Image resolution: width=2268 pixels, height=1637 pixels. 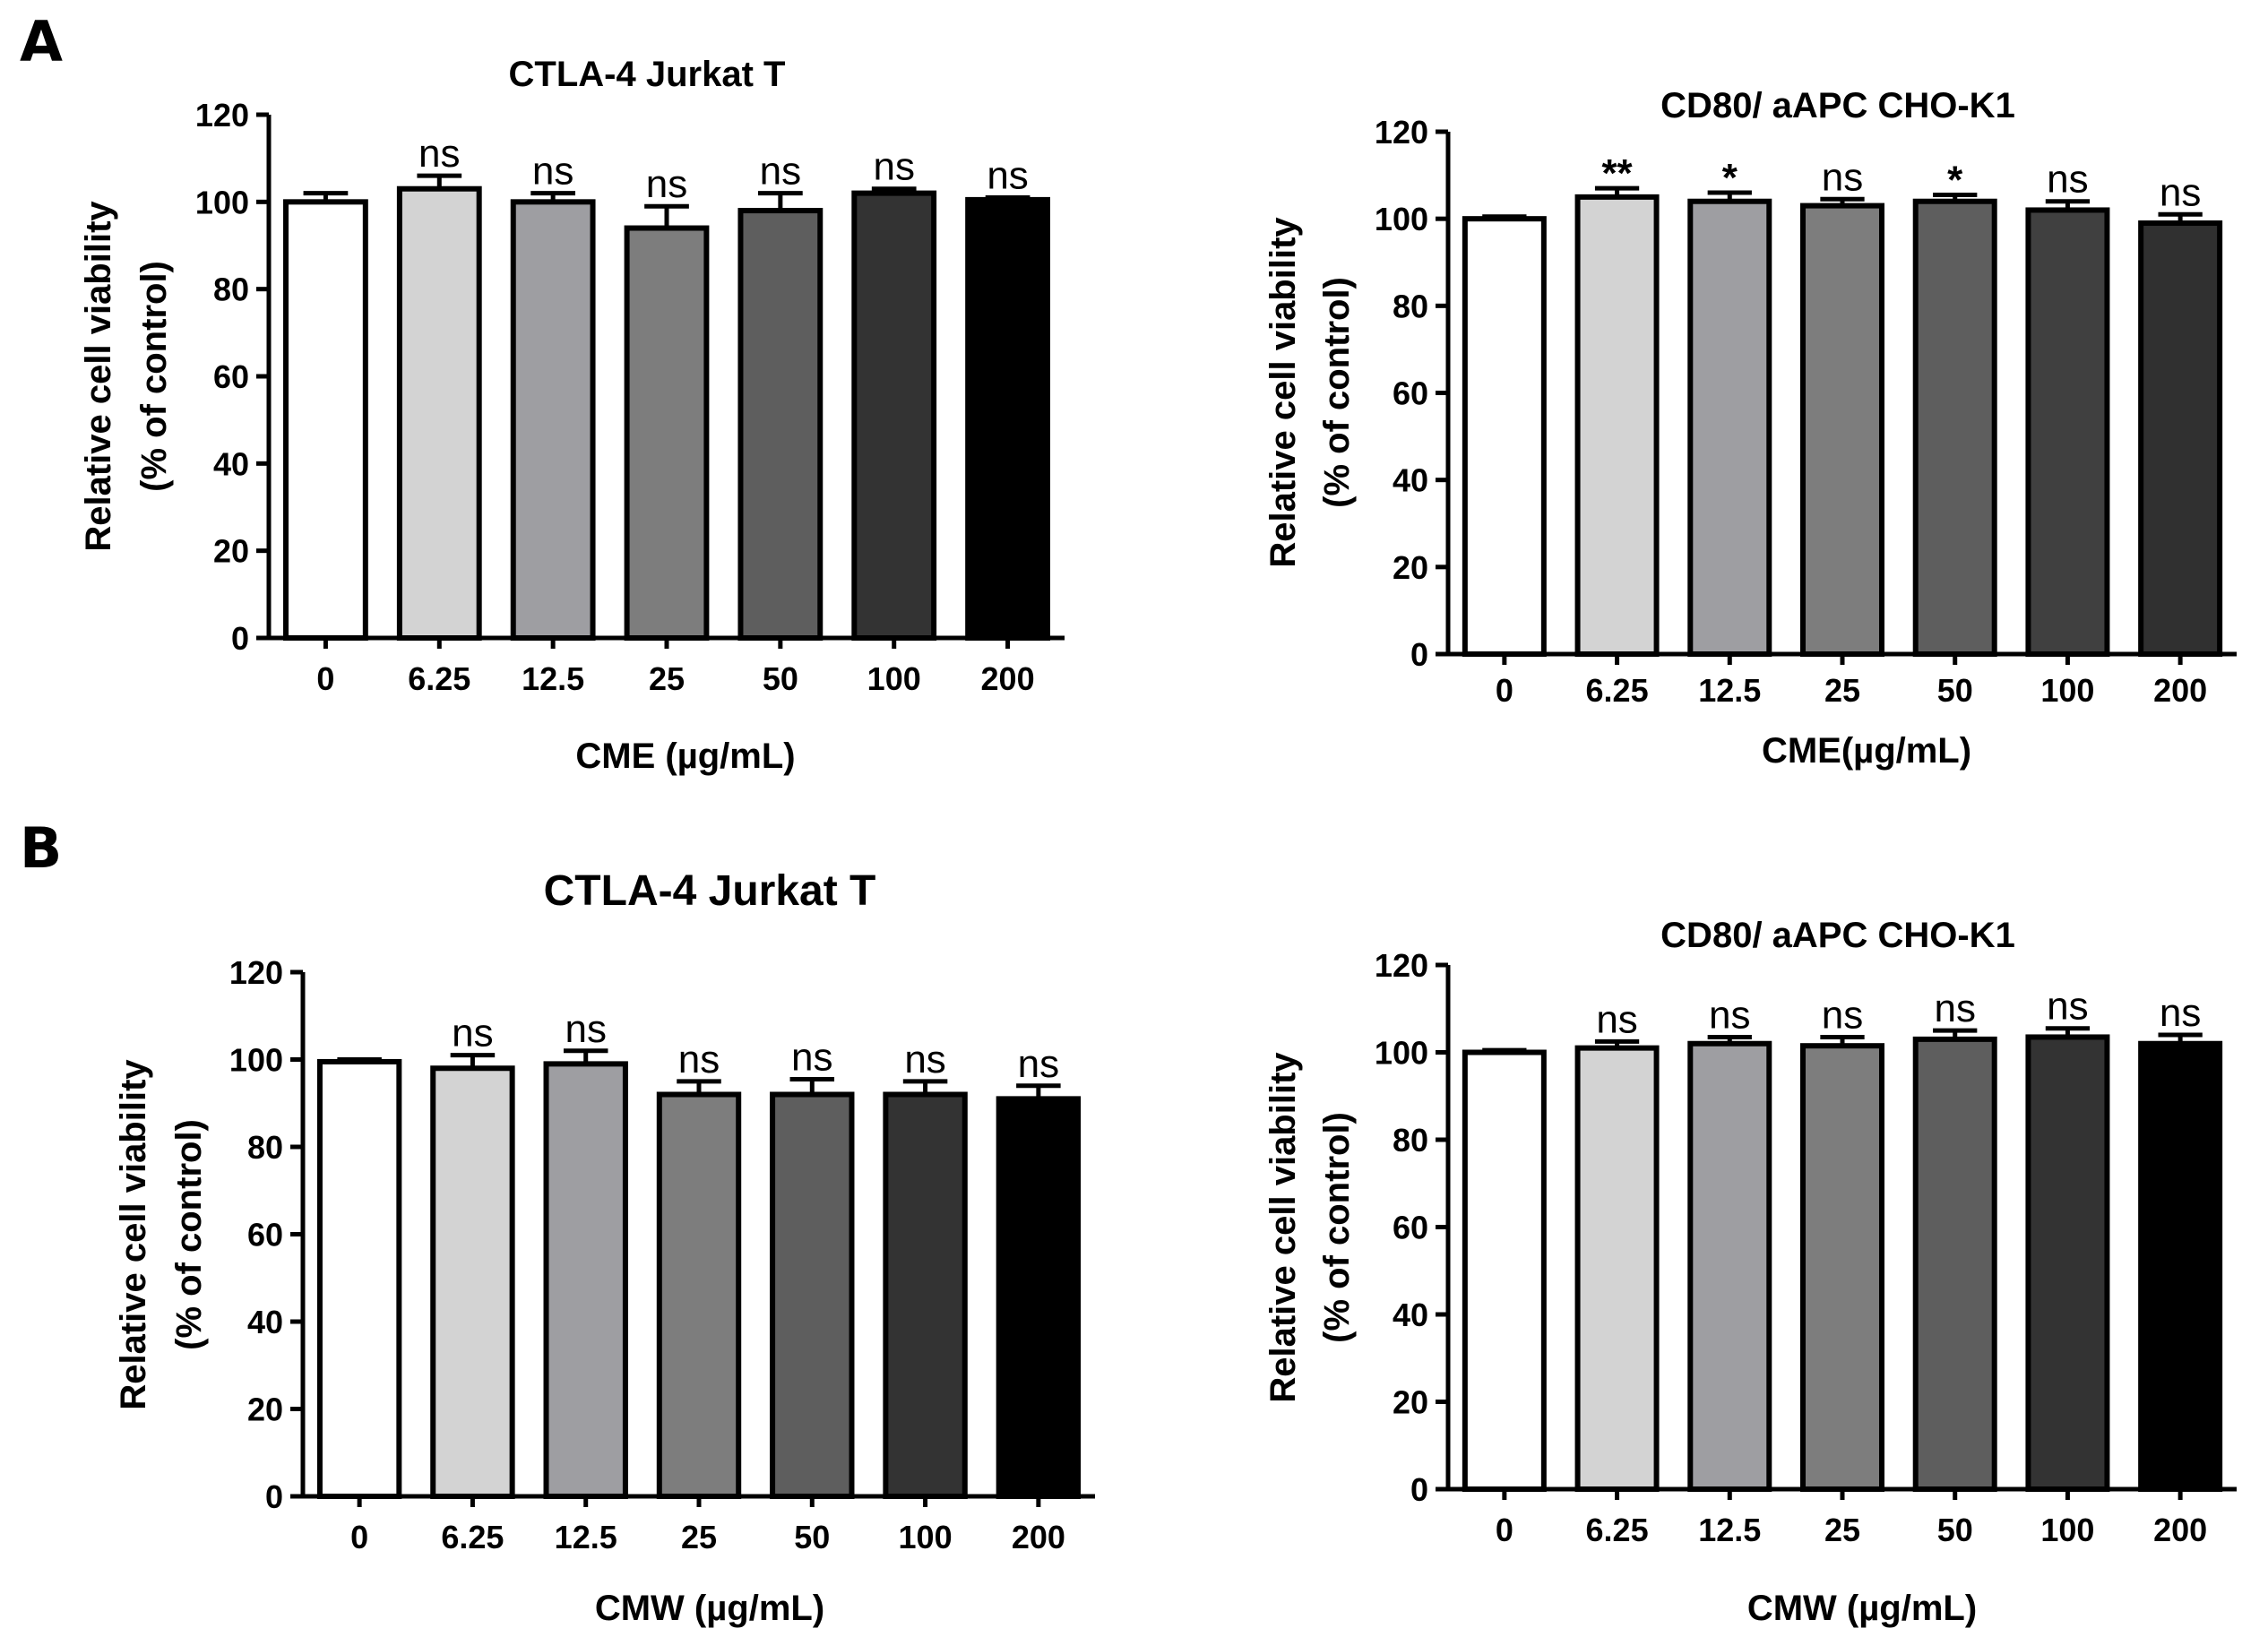 What do you see at coordinates (41, 42) in the screenshot?
I see `panel-letter-a: A` at bounding box center [41, 42].